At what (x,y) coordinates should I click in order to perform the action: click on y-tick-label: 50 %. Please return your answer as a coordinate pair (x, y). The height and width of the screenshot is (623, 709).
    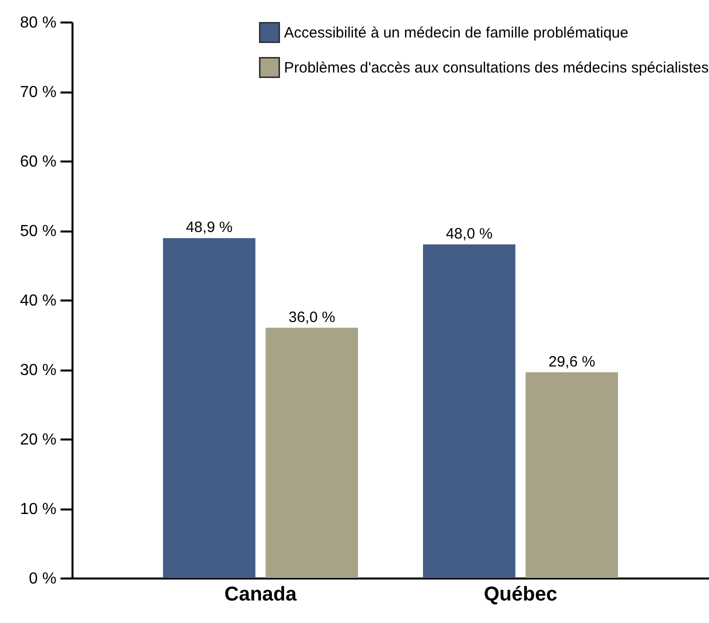
    Looking at the image, I should click on (38, 231).